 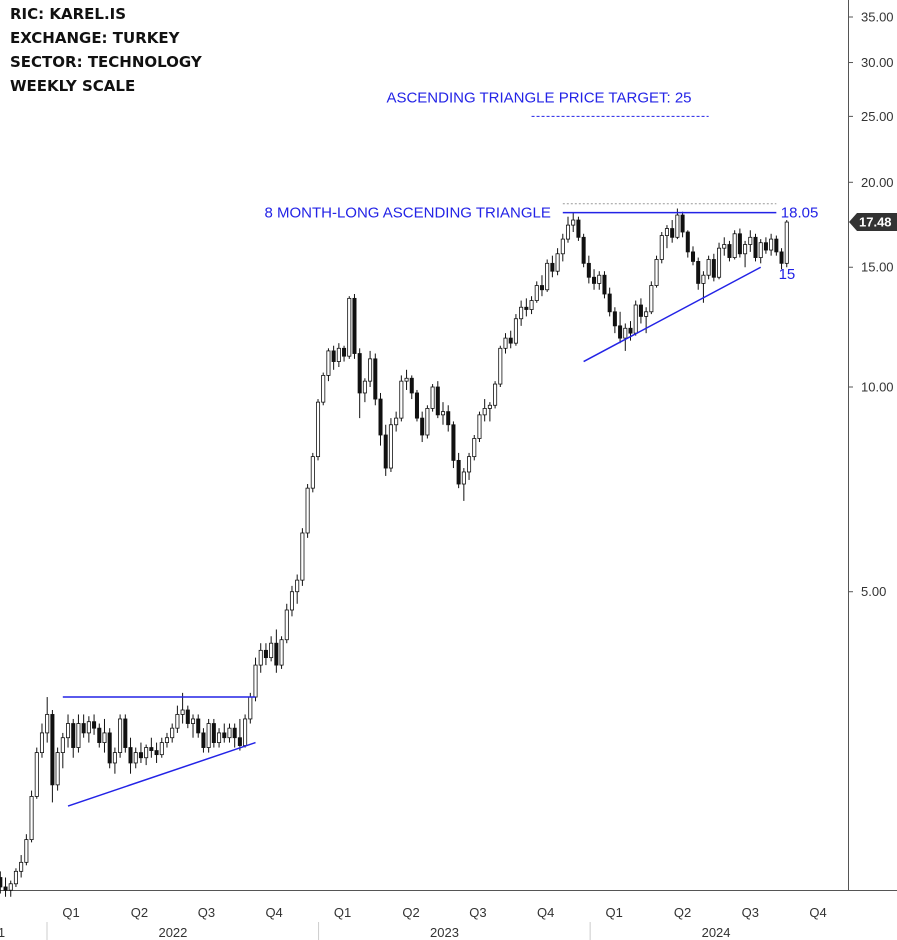 What do you see at coordinates (95, 38) in the screenshot?
I see `exchange-label: EXCHANGE: TURKEY` at bounding box center [95, 38].